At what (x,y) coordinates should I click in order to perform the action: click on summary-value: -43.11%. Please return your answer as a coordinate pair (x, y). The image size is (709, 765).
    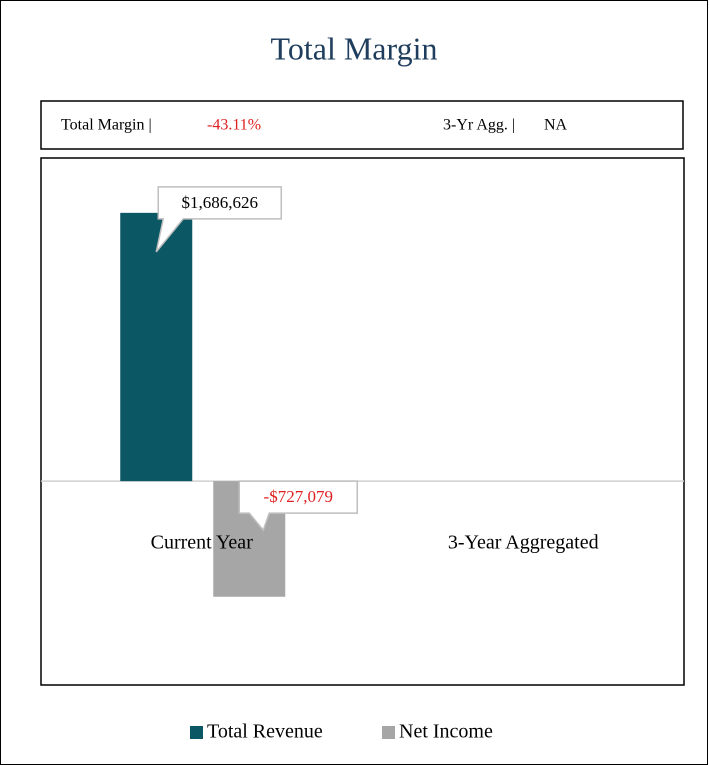
    Looking at the image, I should click on (234, 125).